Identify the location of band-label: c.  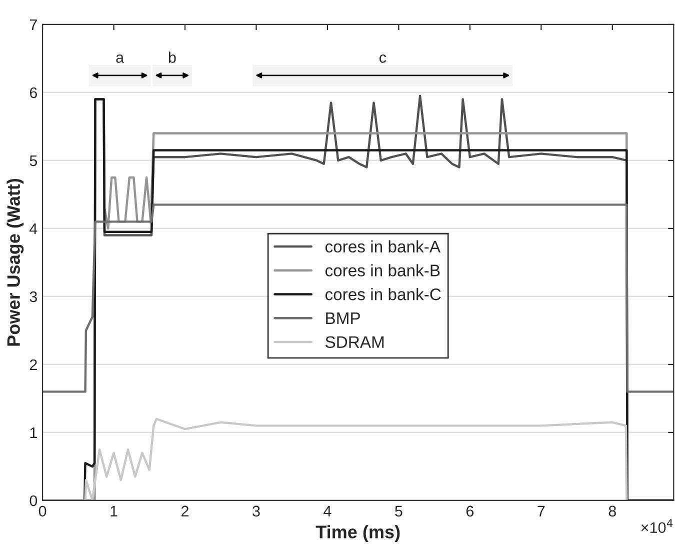
(382, 58).